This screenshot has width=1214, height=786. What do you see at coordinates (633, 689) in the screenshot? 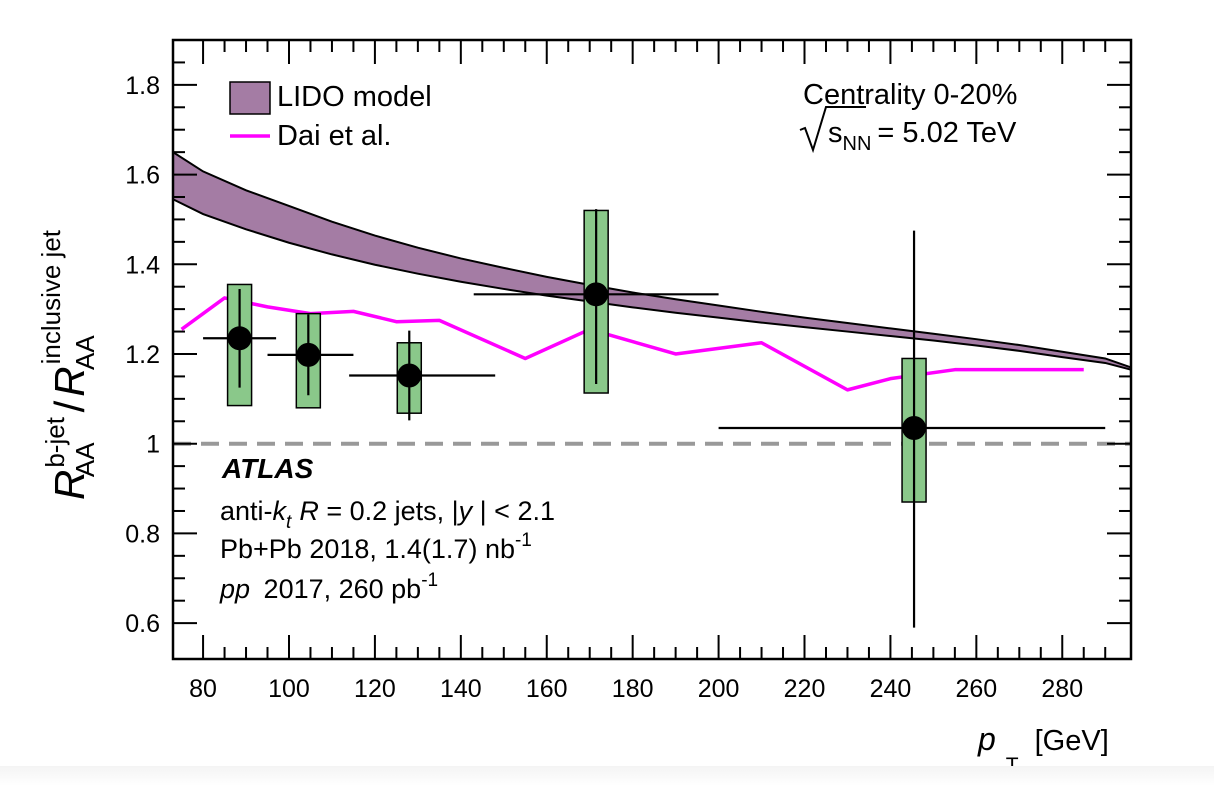
I see `x-tick-label: 180` at bounding box center [633, 689].